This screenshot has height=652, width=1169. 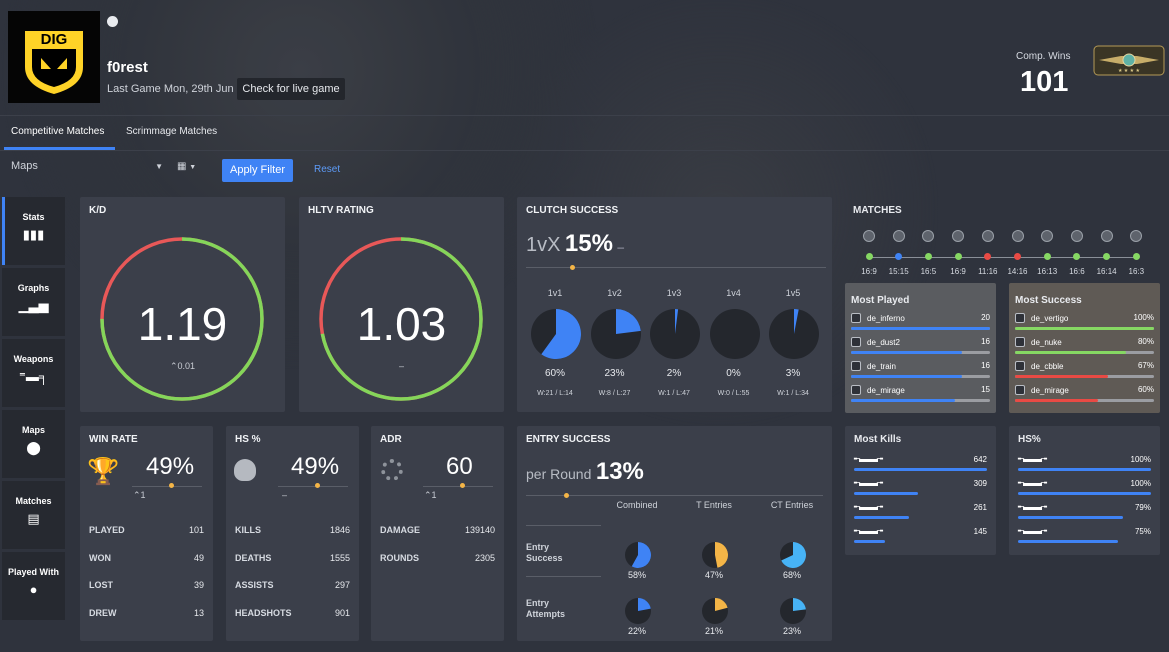 I want to click on kd-card: K/D 1.19 ⌃0.01, so click(x=182, y=304).